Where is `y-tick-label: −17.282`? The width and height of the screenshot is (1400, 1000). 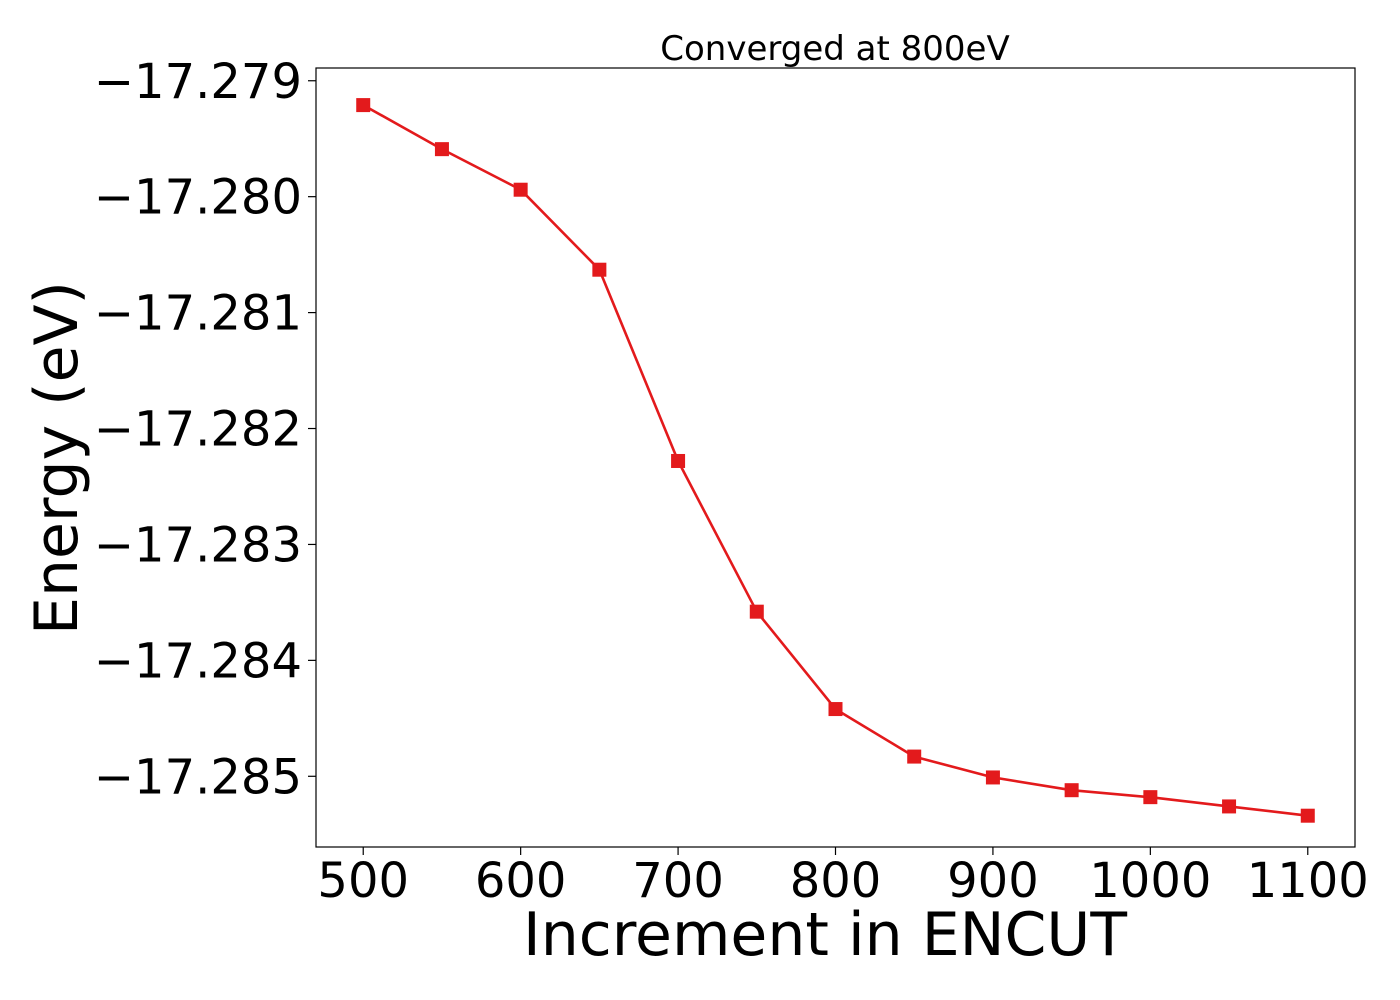
y-tick-label: −17.282 is located at coordinates (198, 430).